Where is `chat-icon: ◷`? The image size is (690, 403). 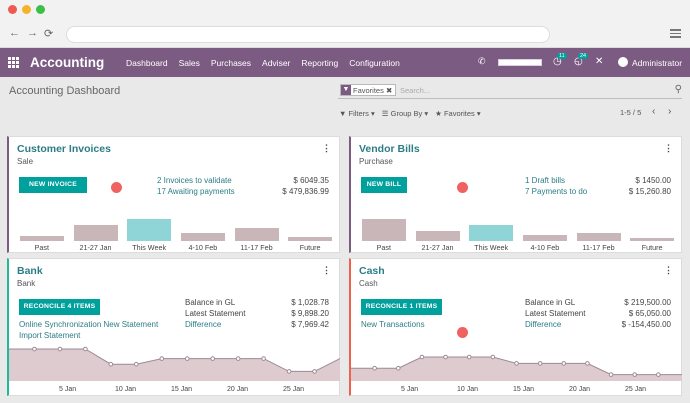 chat-icon: ◷ is located at coordinates (557, 61).